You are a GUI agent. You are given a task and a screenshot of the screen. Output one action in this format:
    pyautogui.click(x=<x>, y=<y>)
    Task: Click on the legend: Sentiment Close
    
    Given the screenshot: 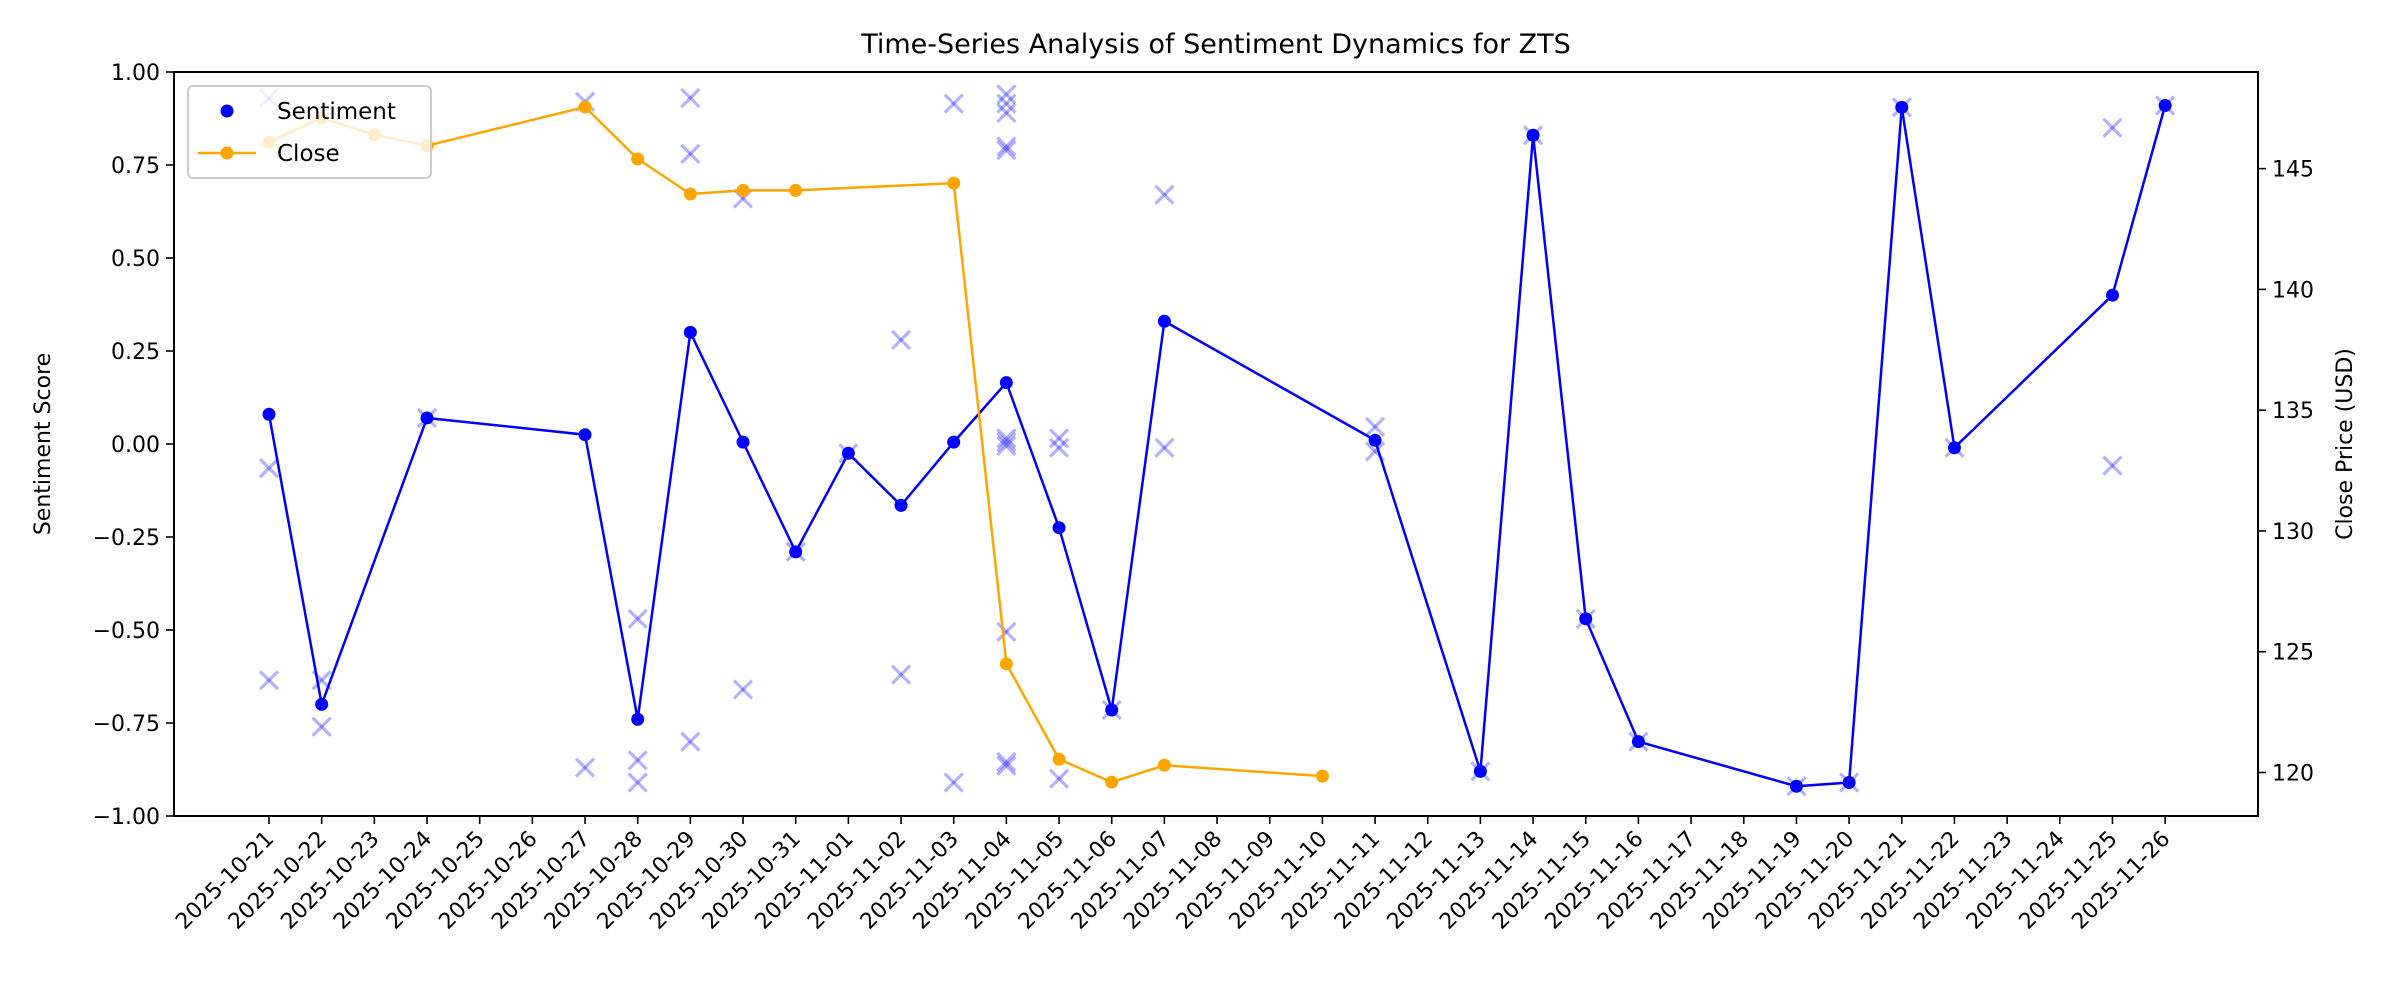 What is the action you would take?
    pyautogui.click(x=309, y=132)
    